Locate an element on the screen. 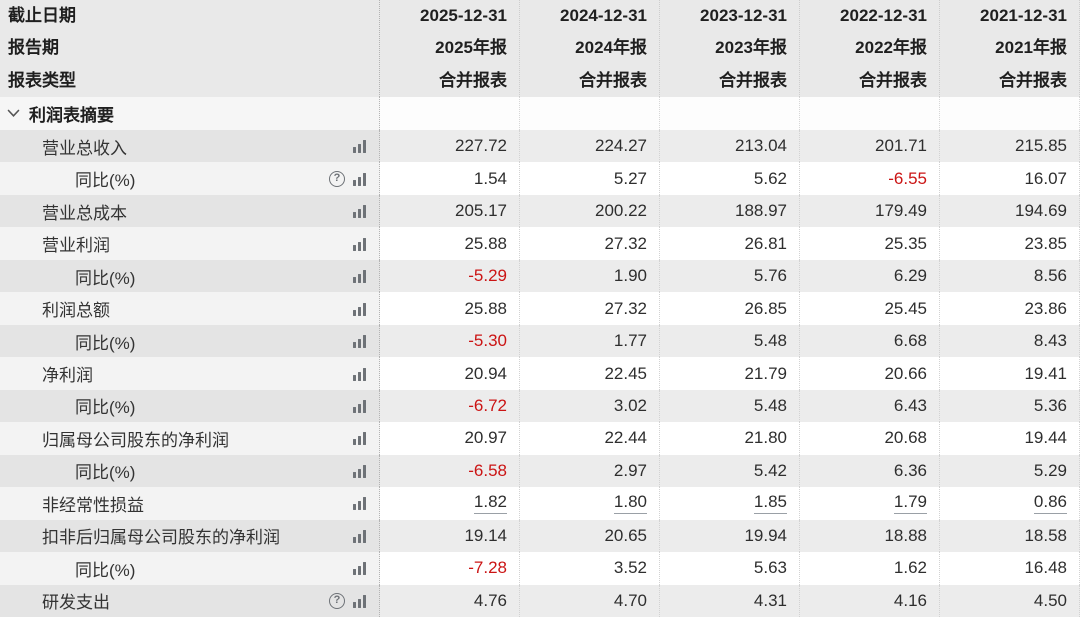 This screenshot has width=1080, height=617. section-header: 利润表摘要 is located at coordinates (190, 113).